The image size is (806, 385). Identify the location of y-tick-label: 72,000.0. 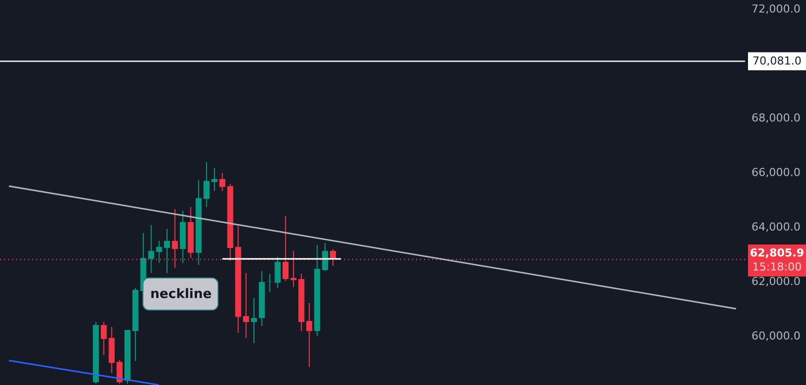
(776, 9).